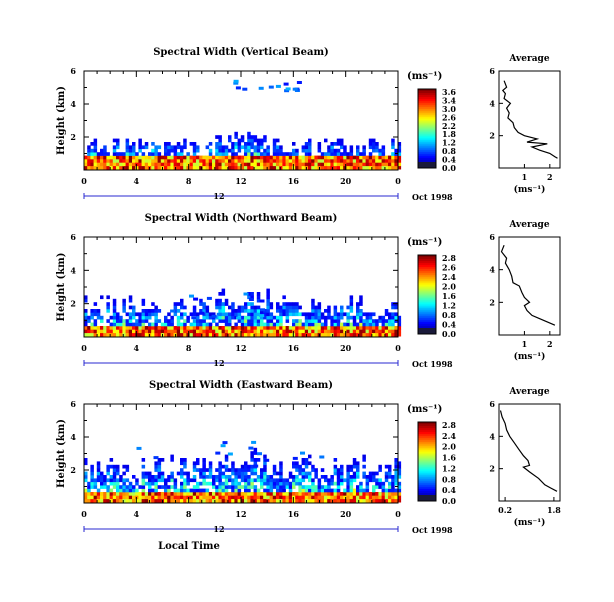 This screenshot has height=602, width=614. I want to click on panel-title: Spectral Width (Eastward Beam), so click(241, 385).